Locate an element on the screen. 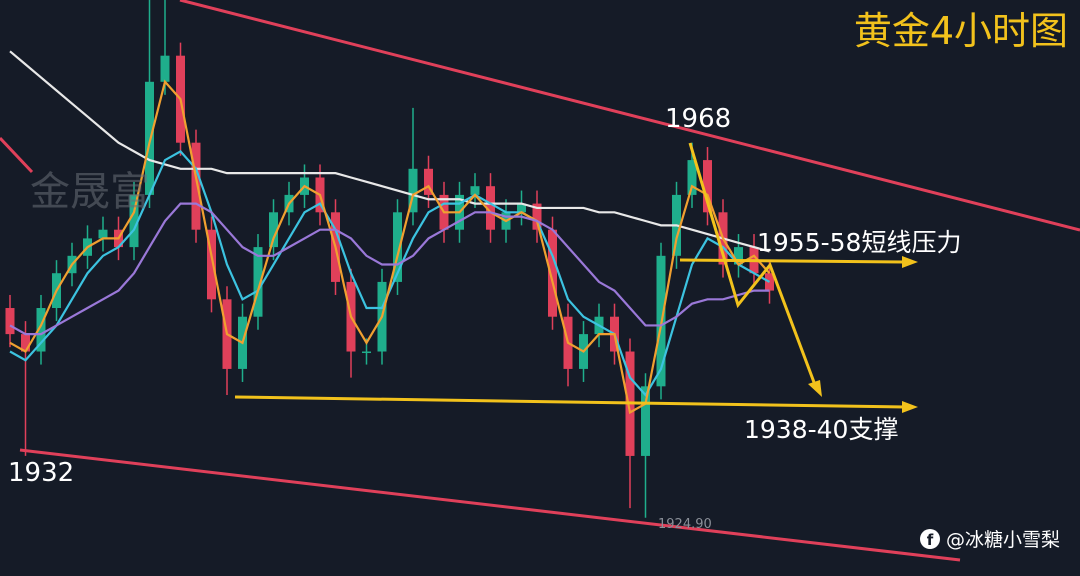 The height and width of the screenshot is (576, 1080). chart-title: 黄金4小时图 is located at coordinates (961, 31).